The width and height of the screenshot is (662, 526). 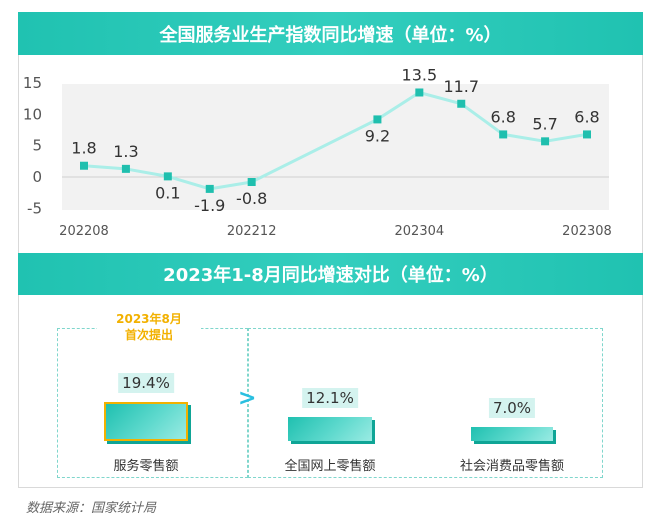 I want to click on bar-category-label: 社会消费品零售额, so click(x=512, y=466).